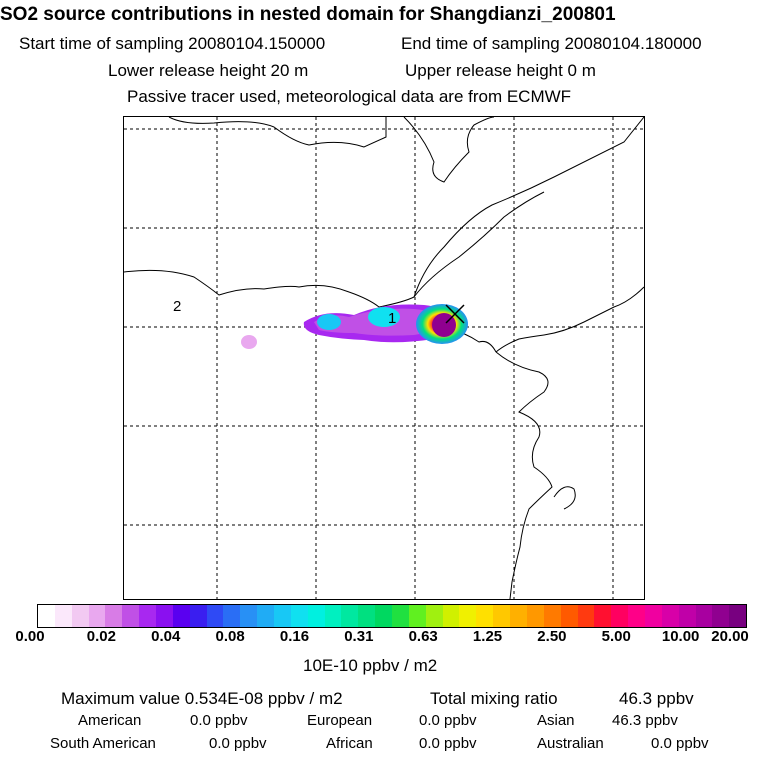 This screenshot has width=768, height=768. I want to click on colorbar-tick-label: 2.50, so click(552, 636).